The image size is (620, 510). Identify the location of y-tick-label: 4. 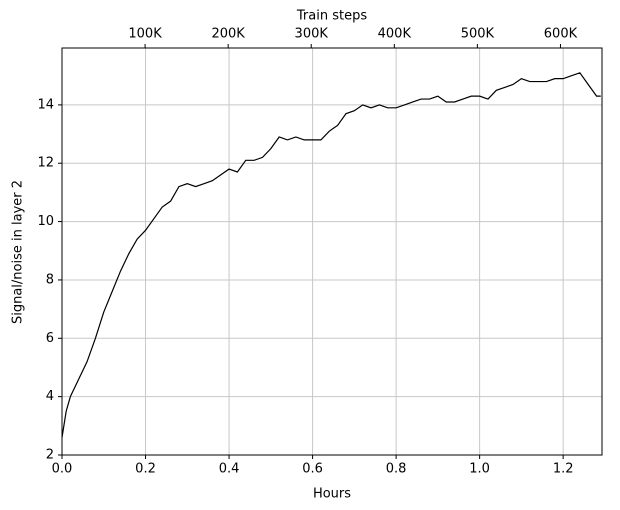
(50, 396).